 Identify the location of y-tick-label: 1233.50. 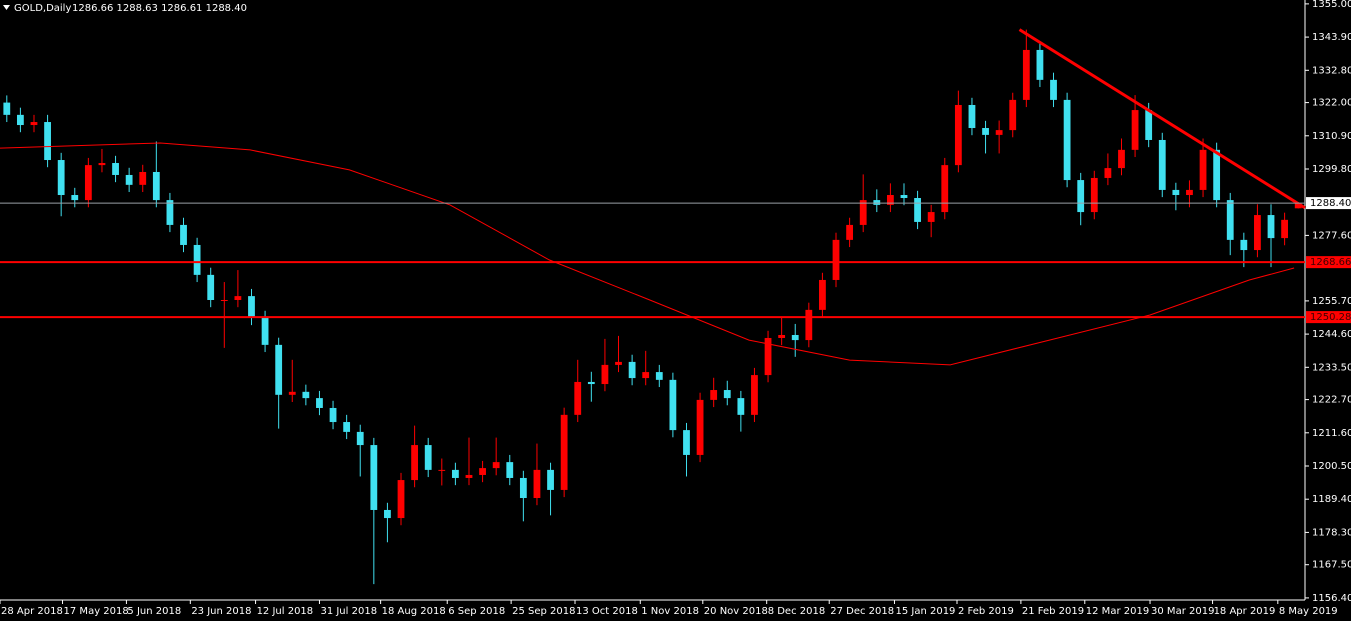
(1331, 367).